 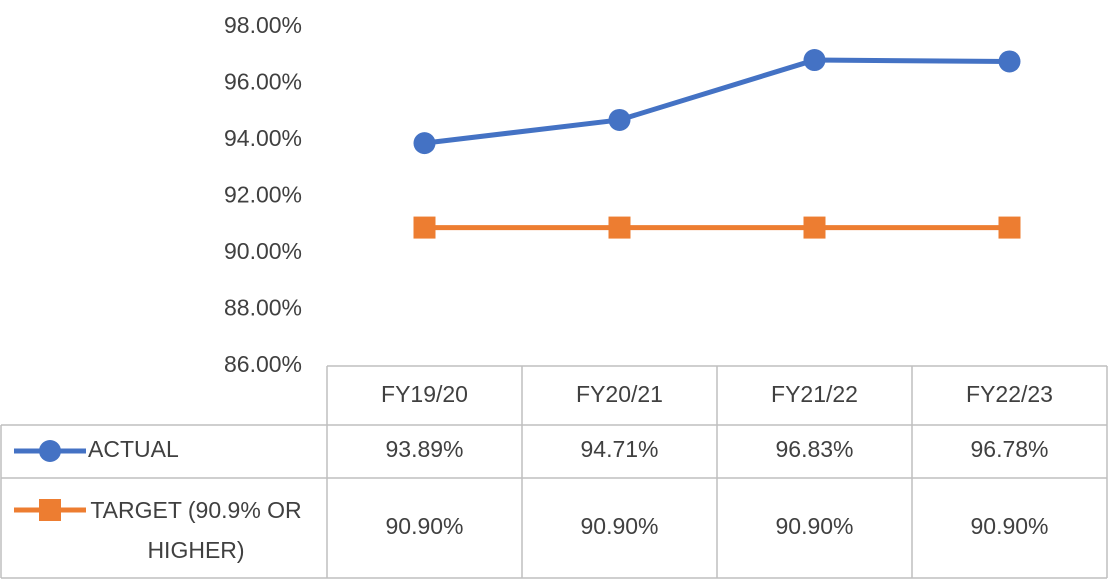 What do you see at coordinates (263, 138) in the screenshot?
I see `y-tick-label: 94.00%` at bounding box center [263, 138].